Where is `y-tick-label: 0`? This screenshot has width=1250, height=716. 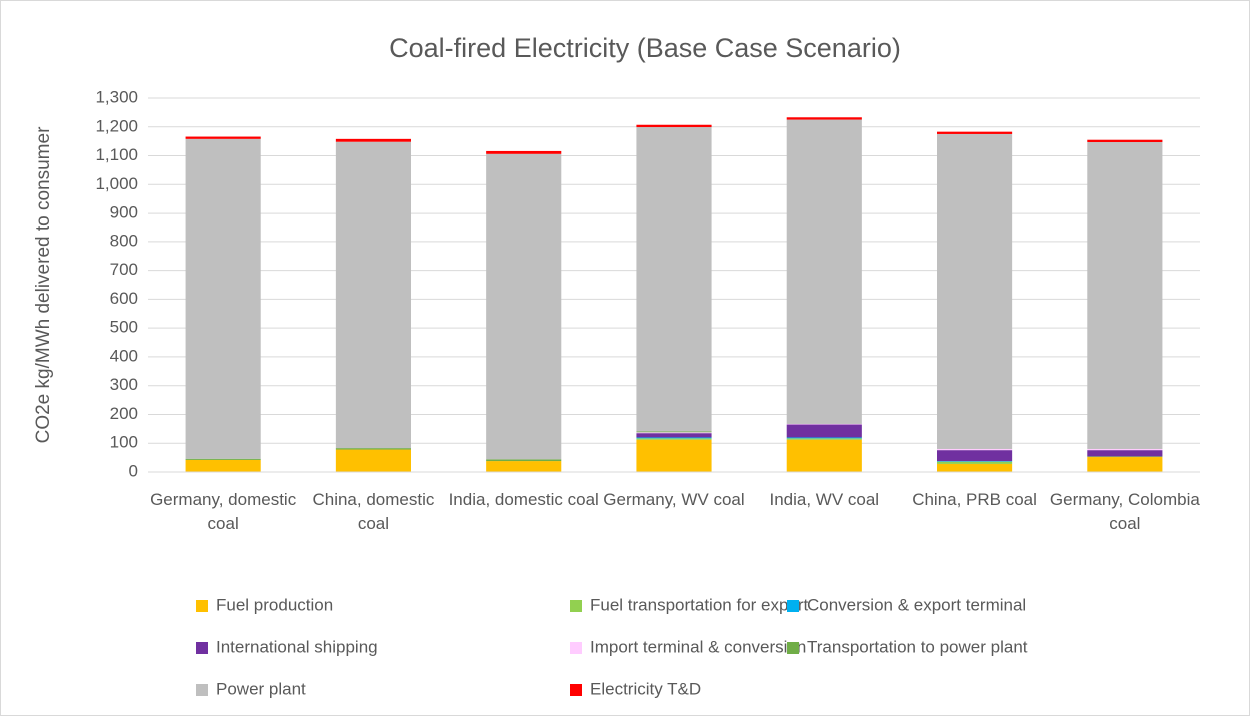 y-tick-label: 0 is located at coordinates (133, 470).